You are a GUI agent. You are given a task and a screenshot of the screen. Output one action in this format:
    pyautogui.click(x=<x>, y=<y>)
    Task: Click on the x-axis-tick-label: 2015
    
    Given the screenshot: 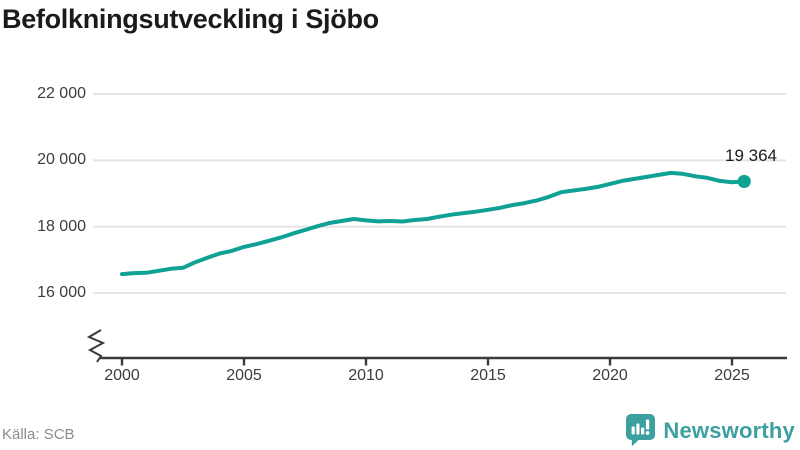 What is the action you would take?
    pyautogui.click(x=488, y=375)
    